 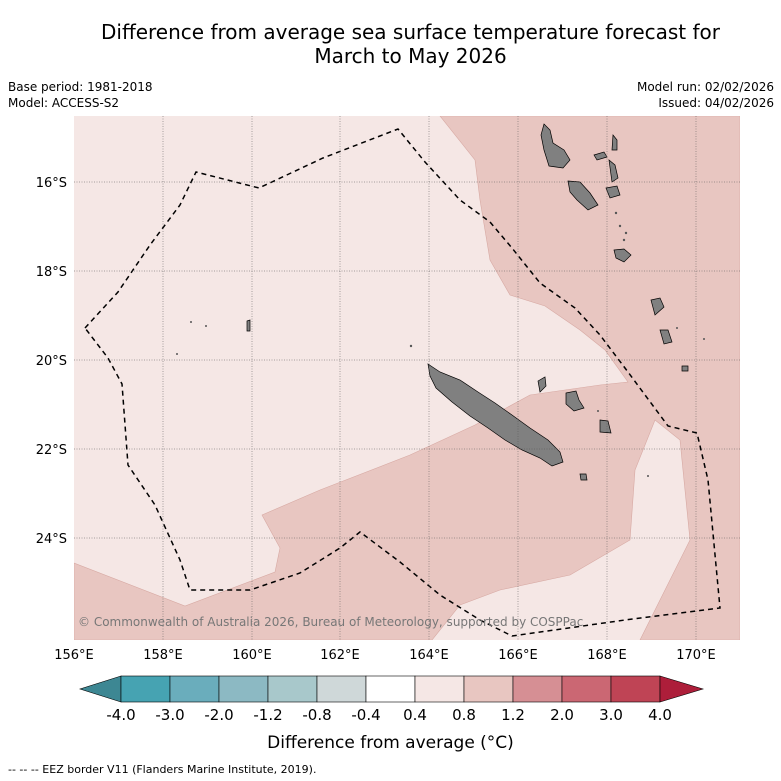 What do you see at coordinates (613, 192) in the screenshot?
I see `vanuatu-epi` at bounding box center [613, 192].